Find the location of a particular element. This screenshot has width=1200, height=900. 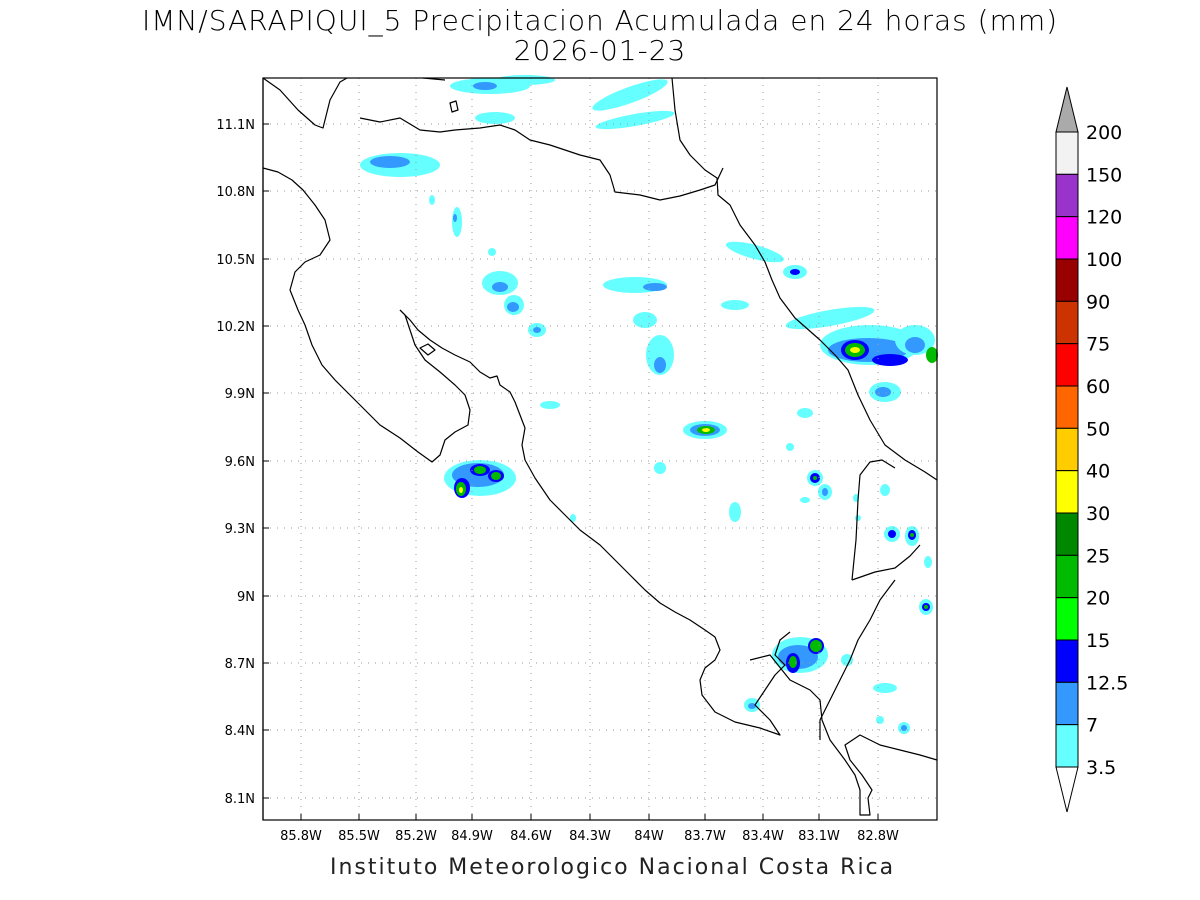

lon-tick-label: 83.1W is located at coordinates (819, 836).